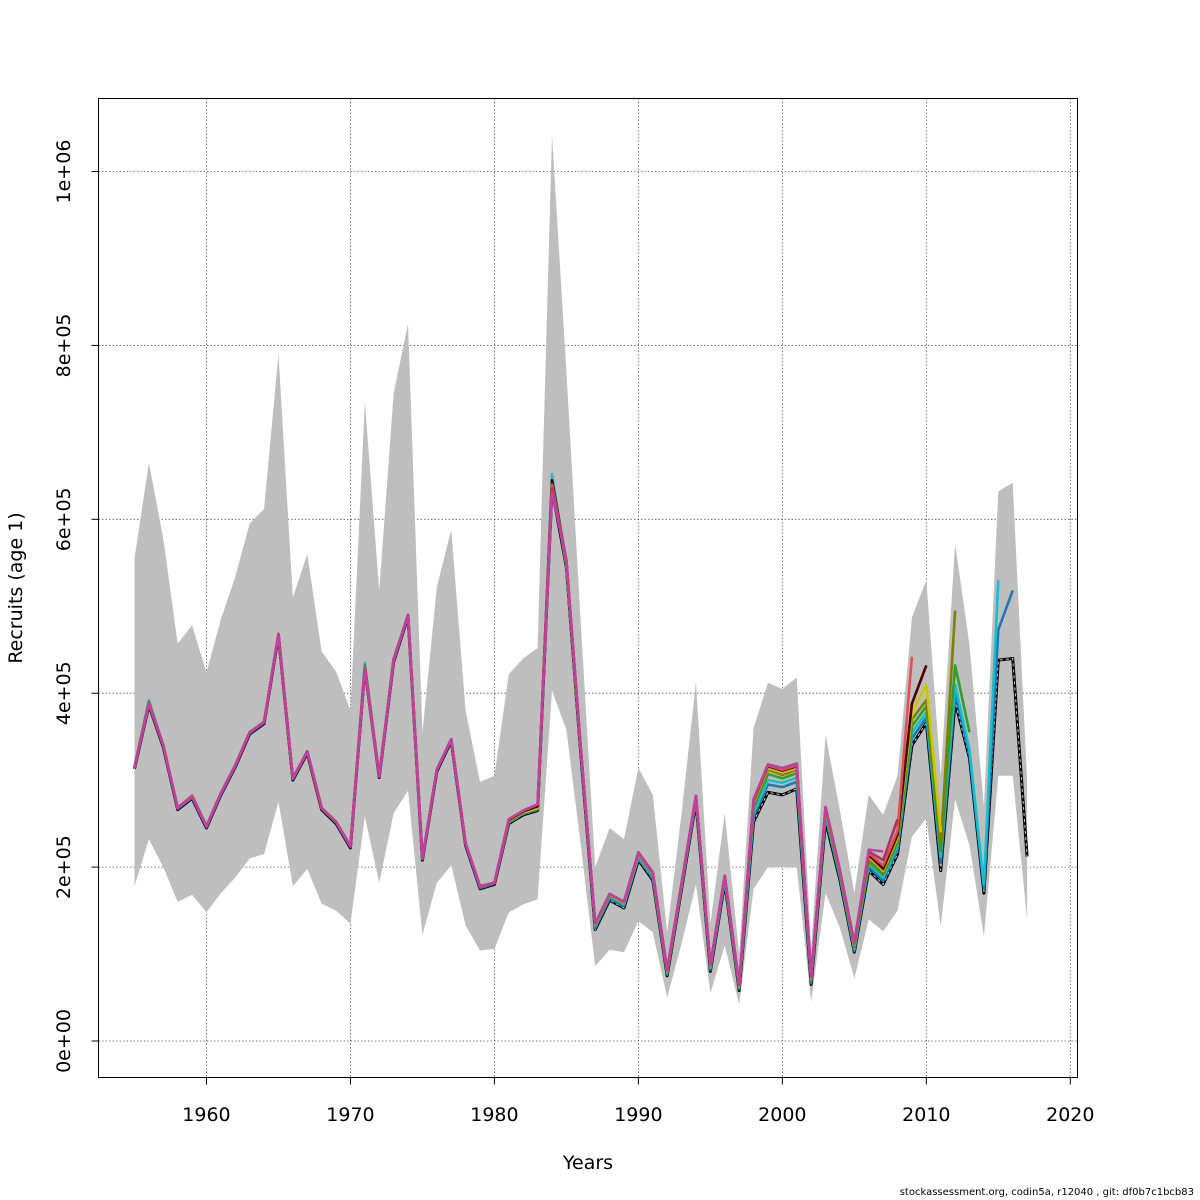 The image size is (1200, 1200). What do you see at coordinates (494, 1115) in the screenshot?
I see `x-tick-label: 1980` at bounding box center [494, 1115].